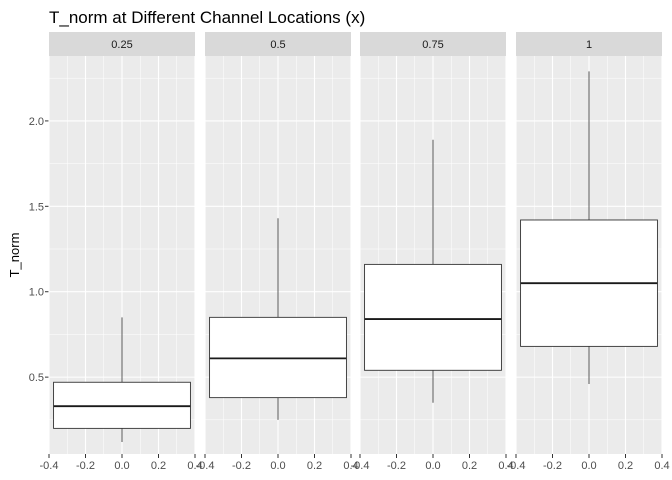 This screenshot has height=480, width=672. I want to click on y-tick-label: 1.0, so click(36, 293).